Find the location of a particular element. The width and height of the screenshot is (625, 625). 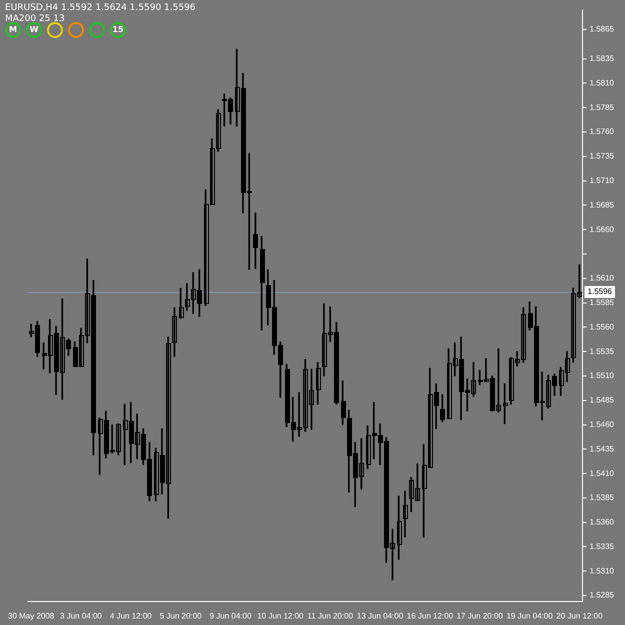

x-tick-label: 9 Jun 04:00 is located at coordinates (231, 615).